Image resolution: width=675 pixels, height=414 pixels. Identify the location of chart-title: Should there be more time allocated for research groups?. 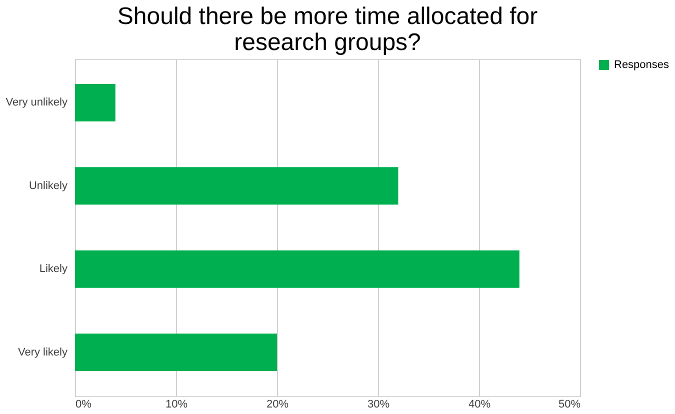
(327, 29).